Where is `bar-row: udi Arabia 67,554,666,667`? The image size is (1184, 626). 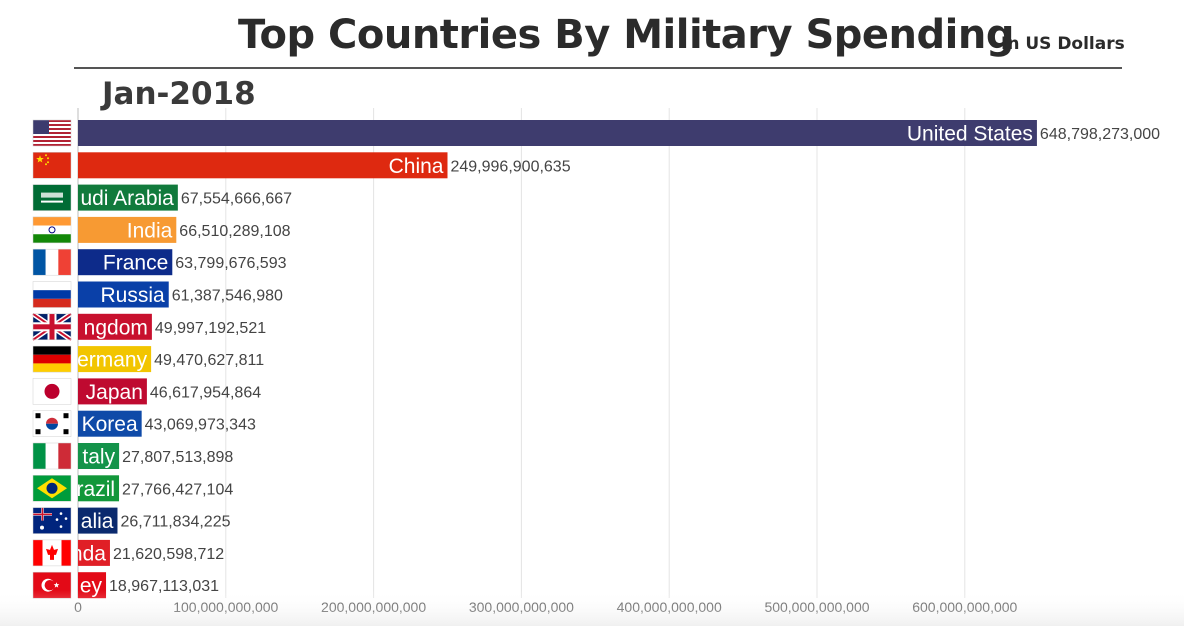
bar-row: udi Arabia 67,554,666,667 is located at coordinates (162, 197).